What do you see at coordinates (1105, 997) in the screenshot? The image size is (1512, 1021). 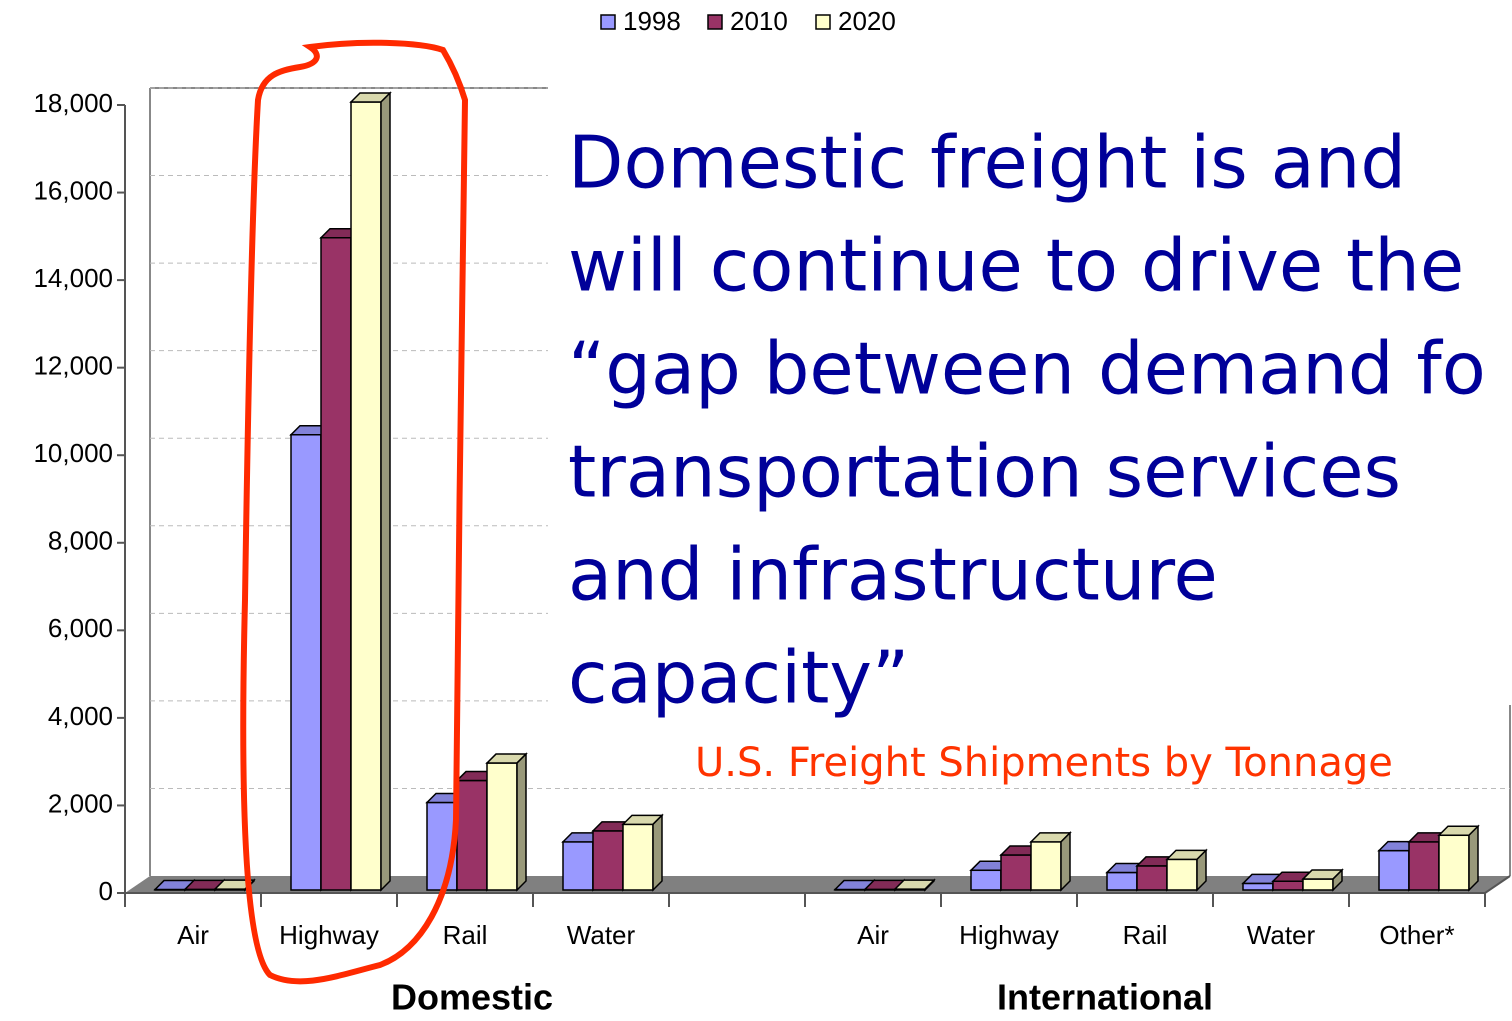 I see `group-label: International` at bounding box center [1105, 997].